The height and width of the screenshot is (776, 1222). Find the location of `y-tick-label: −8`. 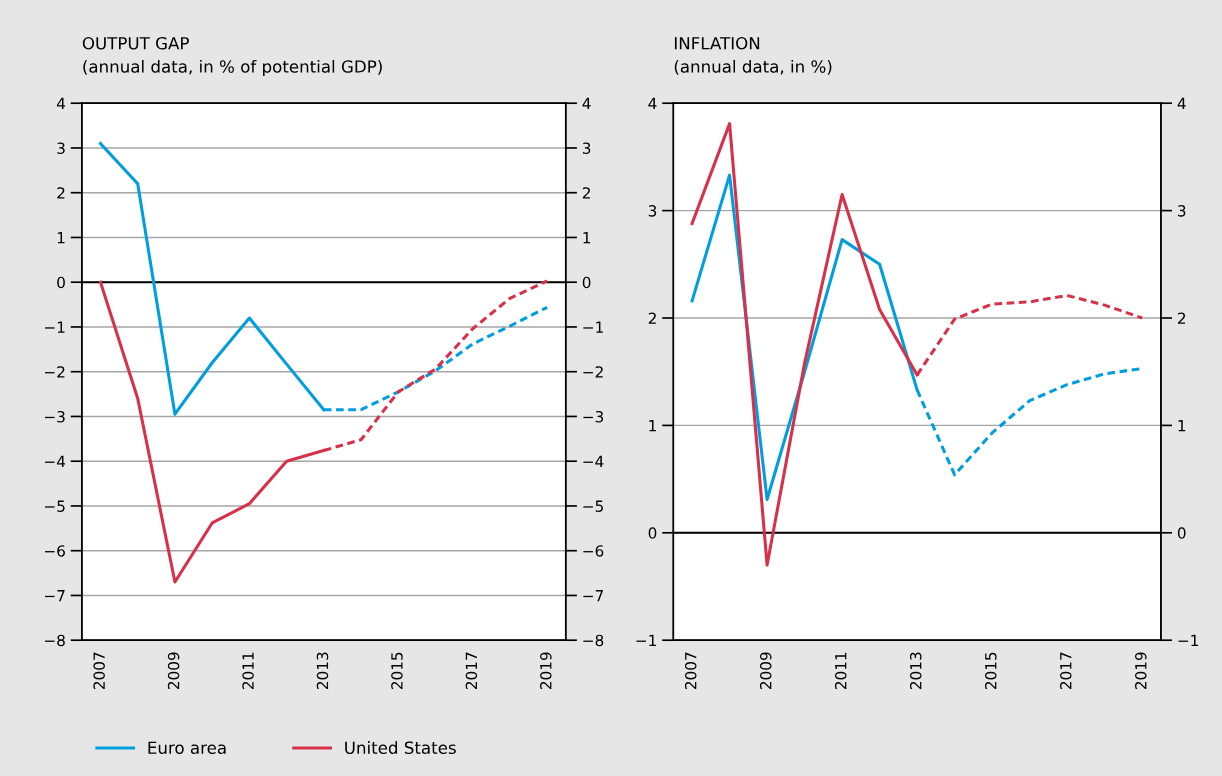

y-tick-label: −8 is located at coordinates (55, 640).